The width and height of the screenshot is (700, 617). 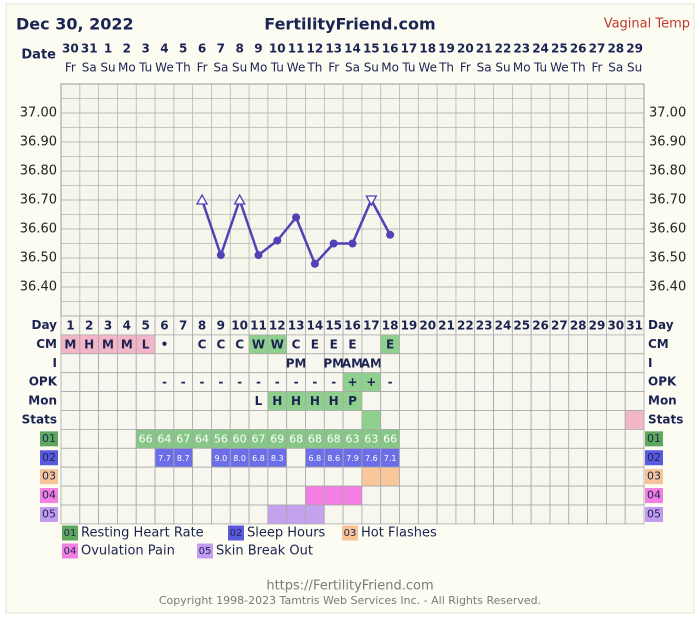 What do you see at coordinates (70, 49) in the screenshot?
I see `date-label: 30` at bounding box center [70, 49].